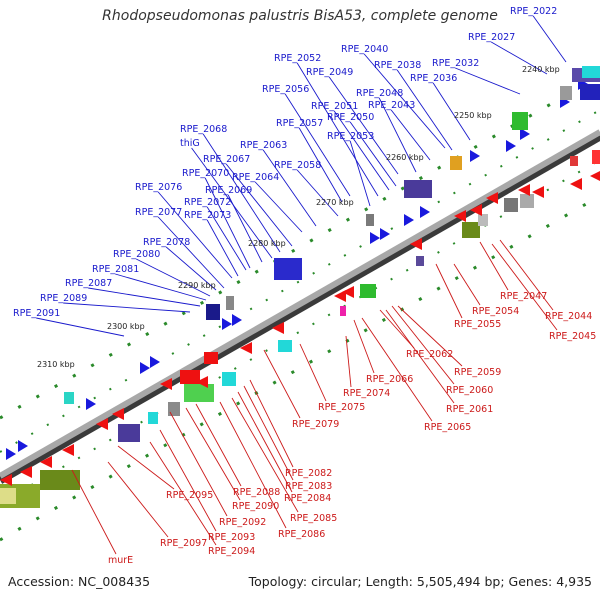  What do you see at coordinates (129, 433) in the screenshot?
I see `gene-block-purple` at bounding box center [129, 433].